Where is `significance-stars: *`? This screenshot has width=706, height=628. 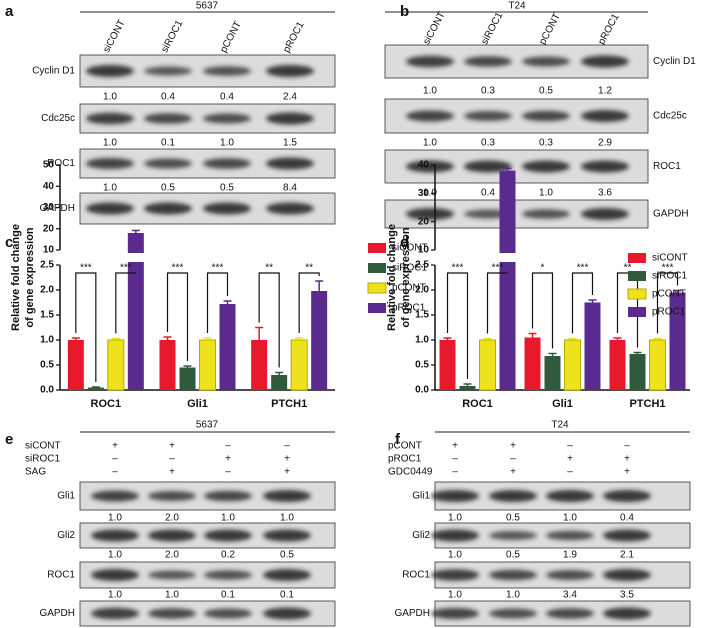 significance-stars: * is located at coordinates (543, 268).